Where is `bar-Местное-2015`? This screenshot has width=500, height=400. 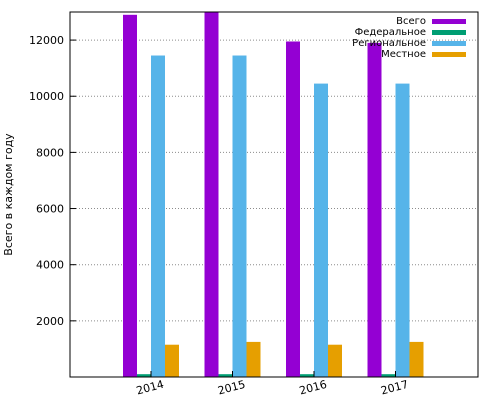 bar-Местное-2015 is located at coordinates (253, 359).